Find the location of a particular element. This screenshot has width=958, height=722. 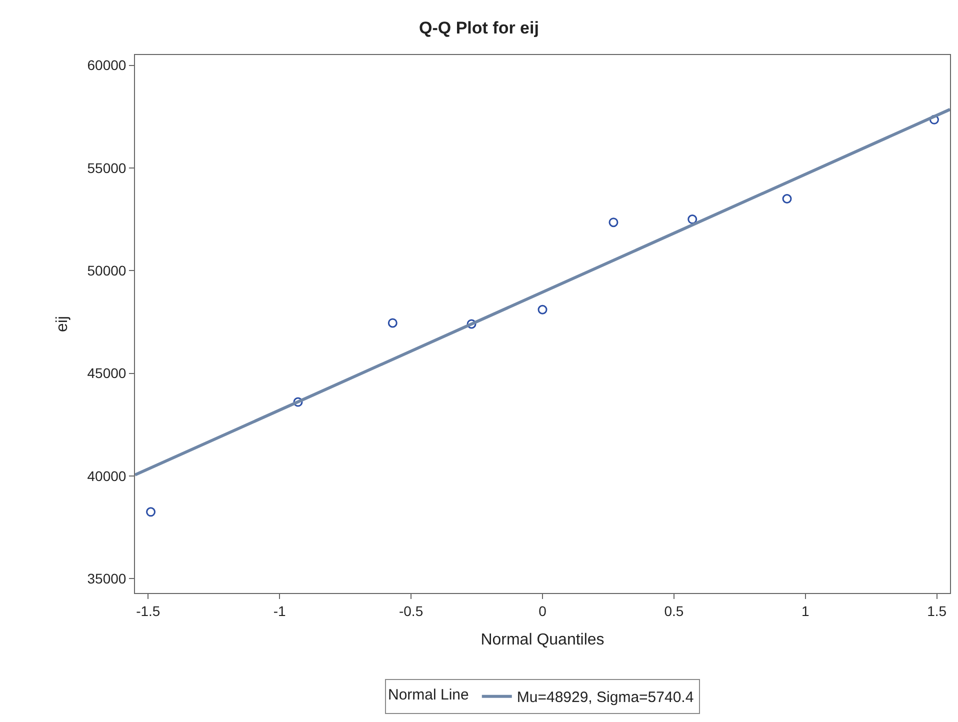

x-tick-label: 1.5 is located at coordinates (937, 610).